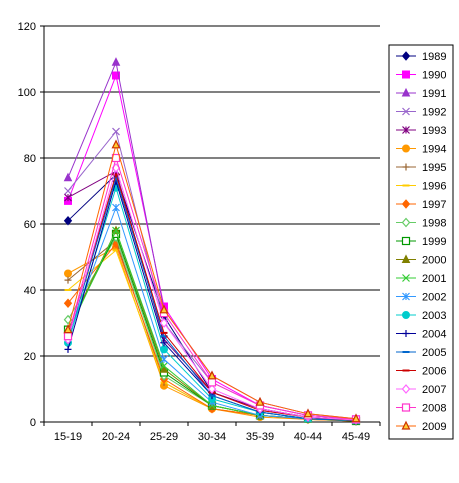 The width and height of the screenshot is (459, 483). What do you see at coordinates (421, 168) in the screenshot?
I see `legend-entry: 1995` at bounding box center [421, 168].